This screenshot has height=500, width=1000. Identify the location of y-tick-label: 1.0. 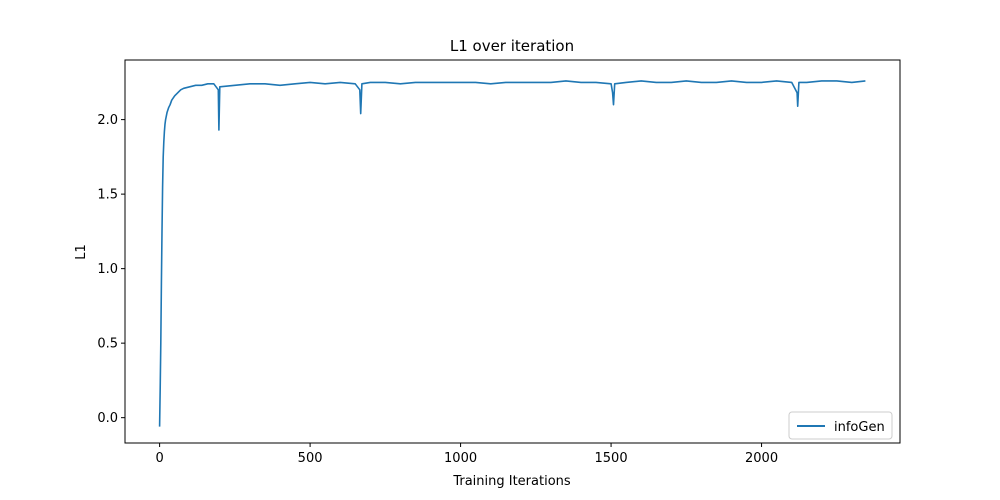
(107, 269).